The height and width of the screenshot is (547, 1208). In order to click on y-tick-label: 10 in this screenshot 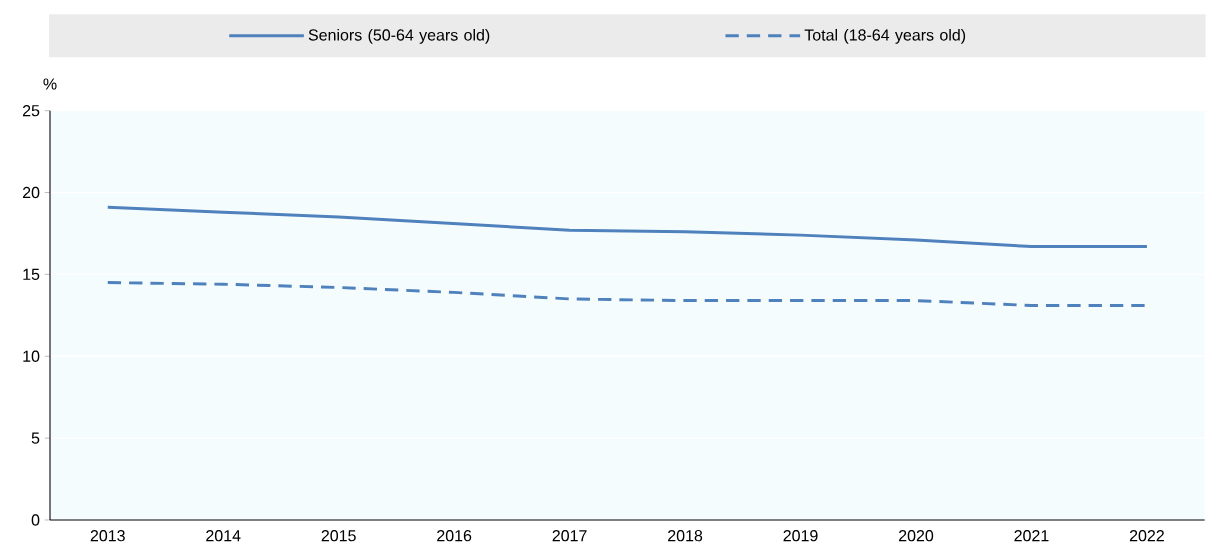, I will do `click(31, 356)`.